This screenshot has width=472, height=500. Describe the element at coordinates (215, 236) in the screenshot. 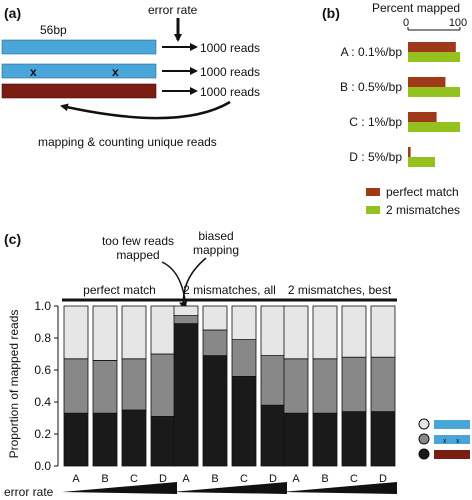

I see `annotation-biased-line1: biased` at that location.